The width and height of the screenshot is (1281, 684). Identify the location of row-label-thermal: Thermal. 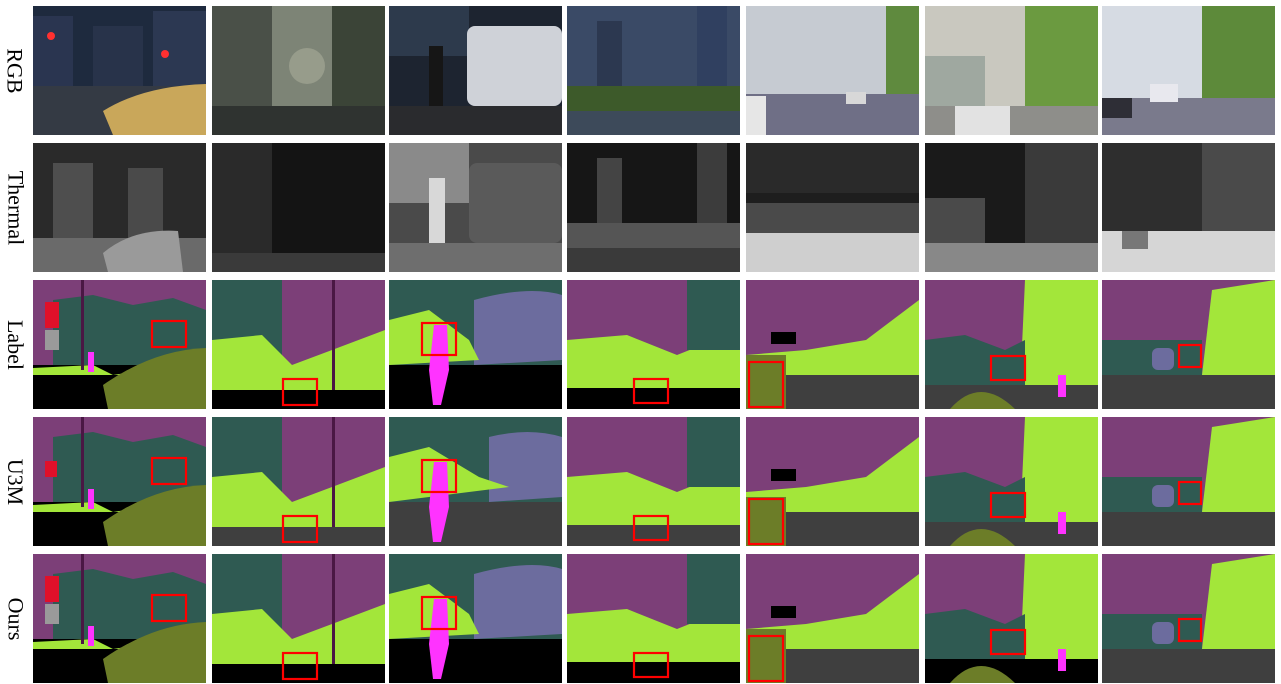
(15, 207).